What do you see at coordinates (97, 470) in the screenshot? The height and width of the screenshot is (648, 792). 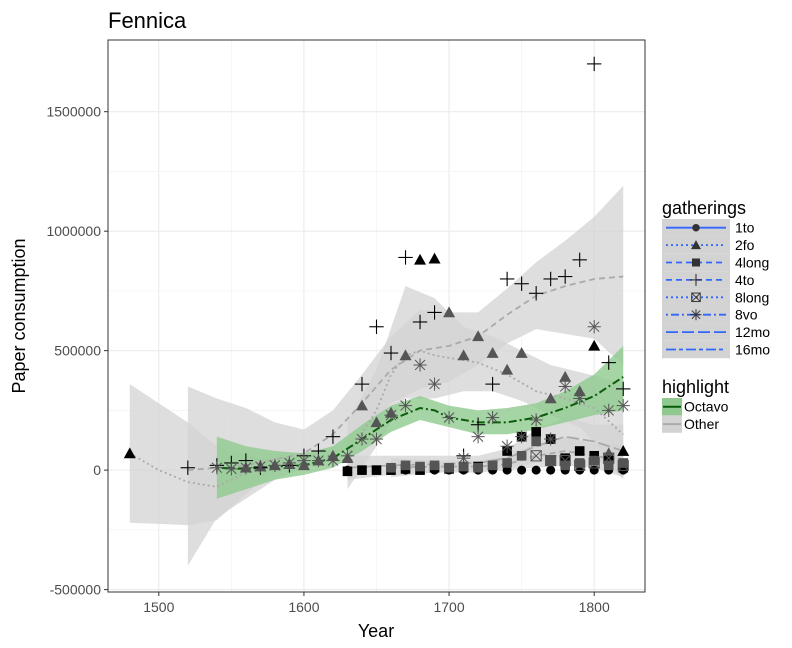 I see `y-tick-label: 0` at bounding box center [97, 470].